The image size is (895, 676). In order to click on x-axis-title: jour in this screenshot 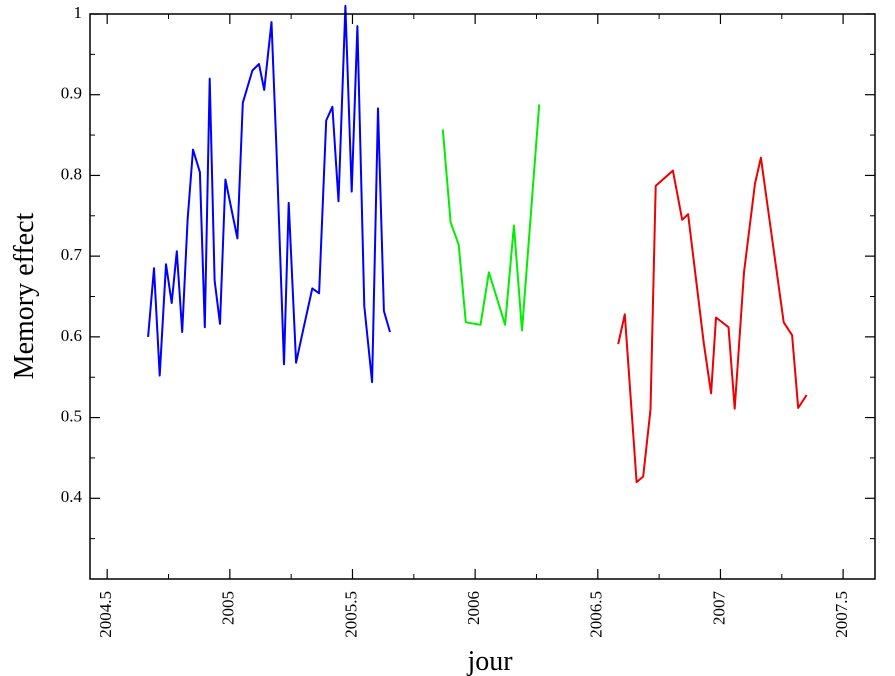, I will do `click(489, 661)`.